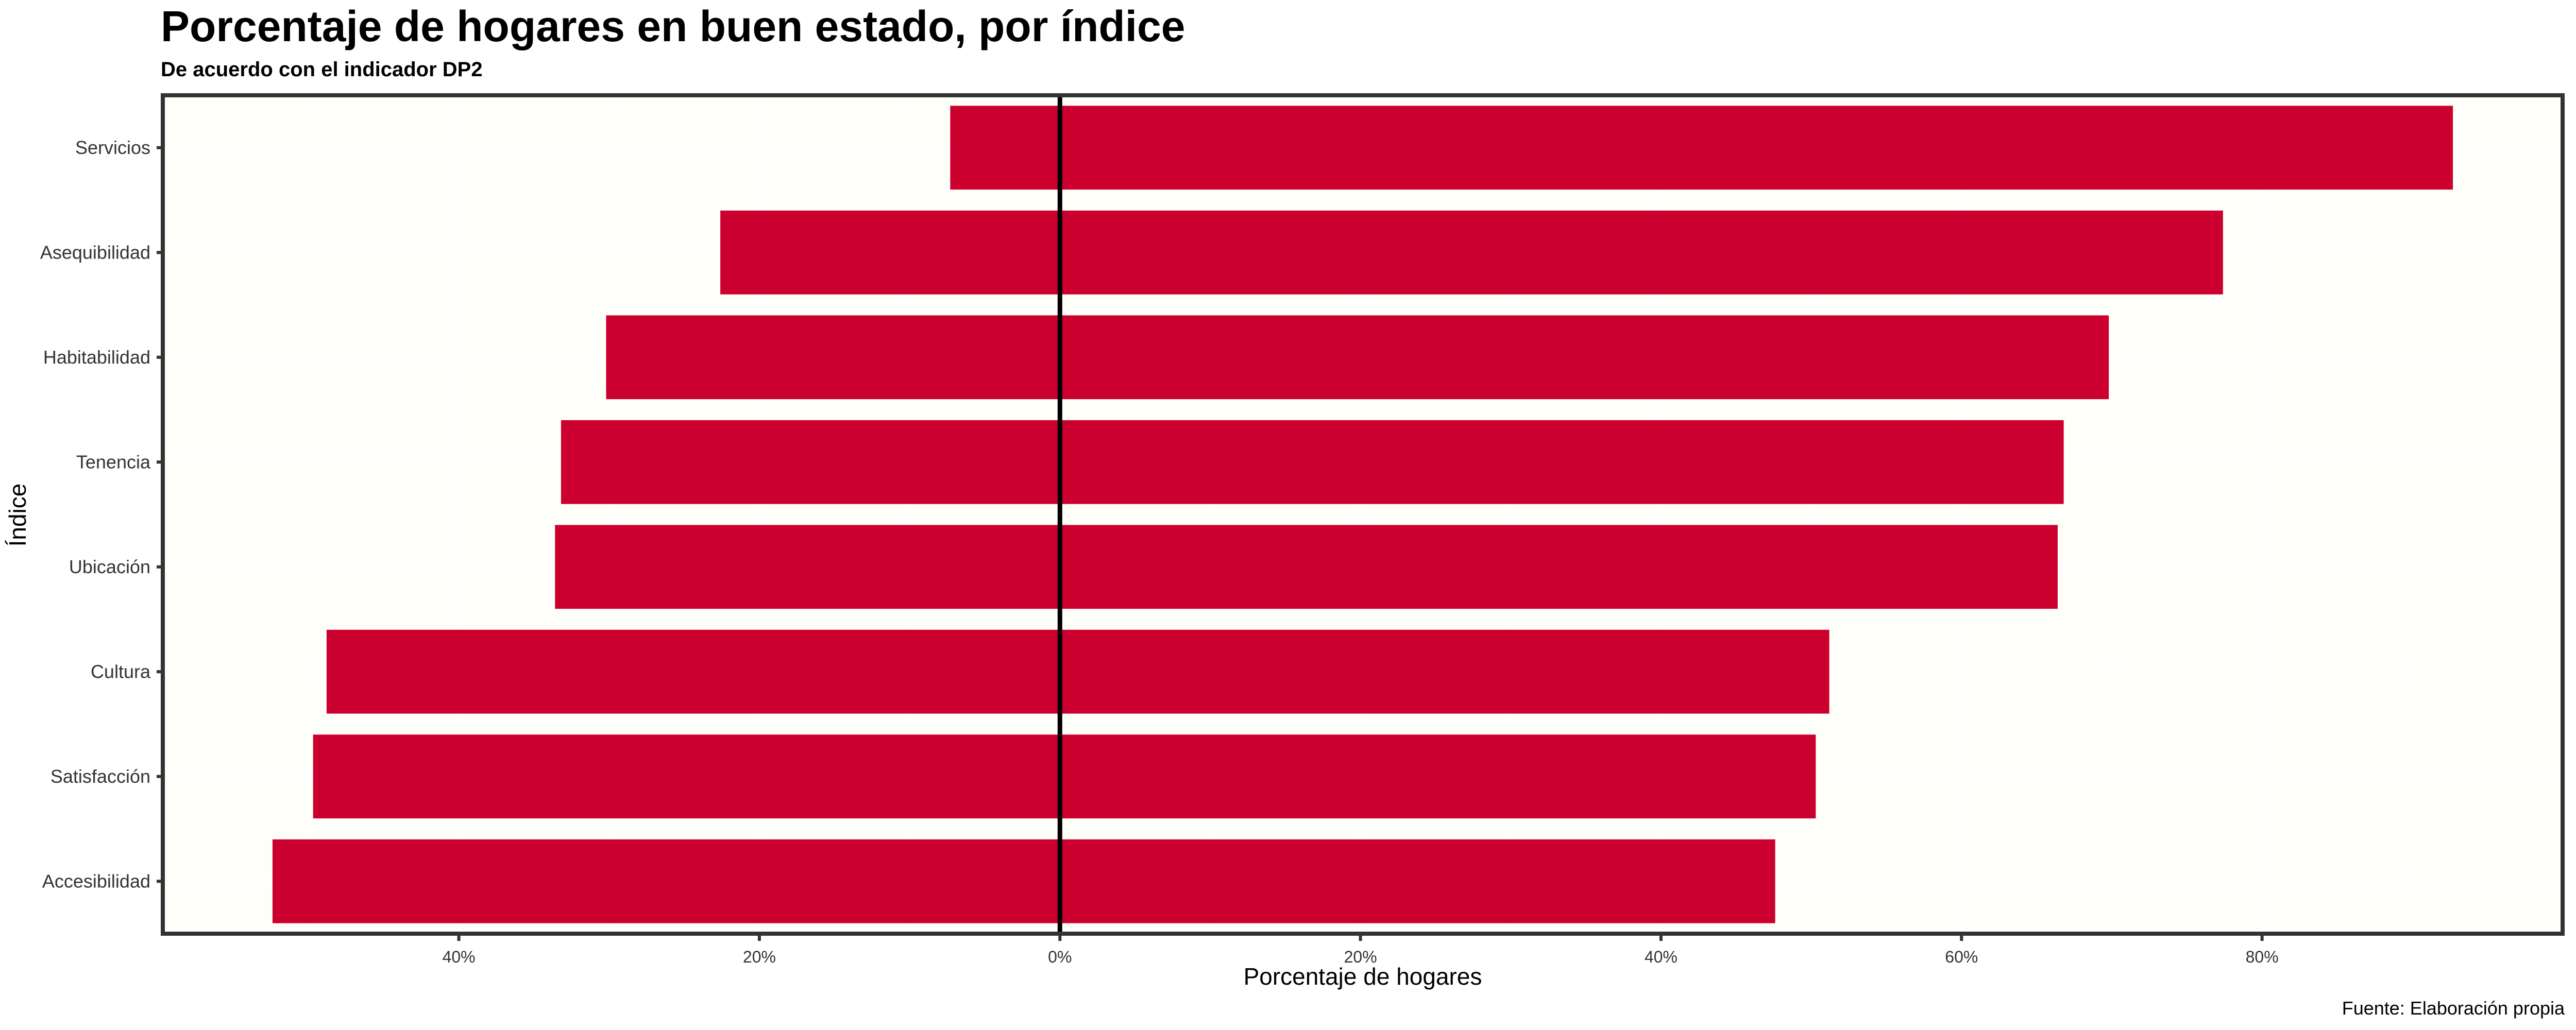  What do you see at coordinates (113, 461) in the screenshot?
I see `y-tick-label: Tenencia` at bounding box center [113, 461].